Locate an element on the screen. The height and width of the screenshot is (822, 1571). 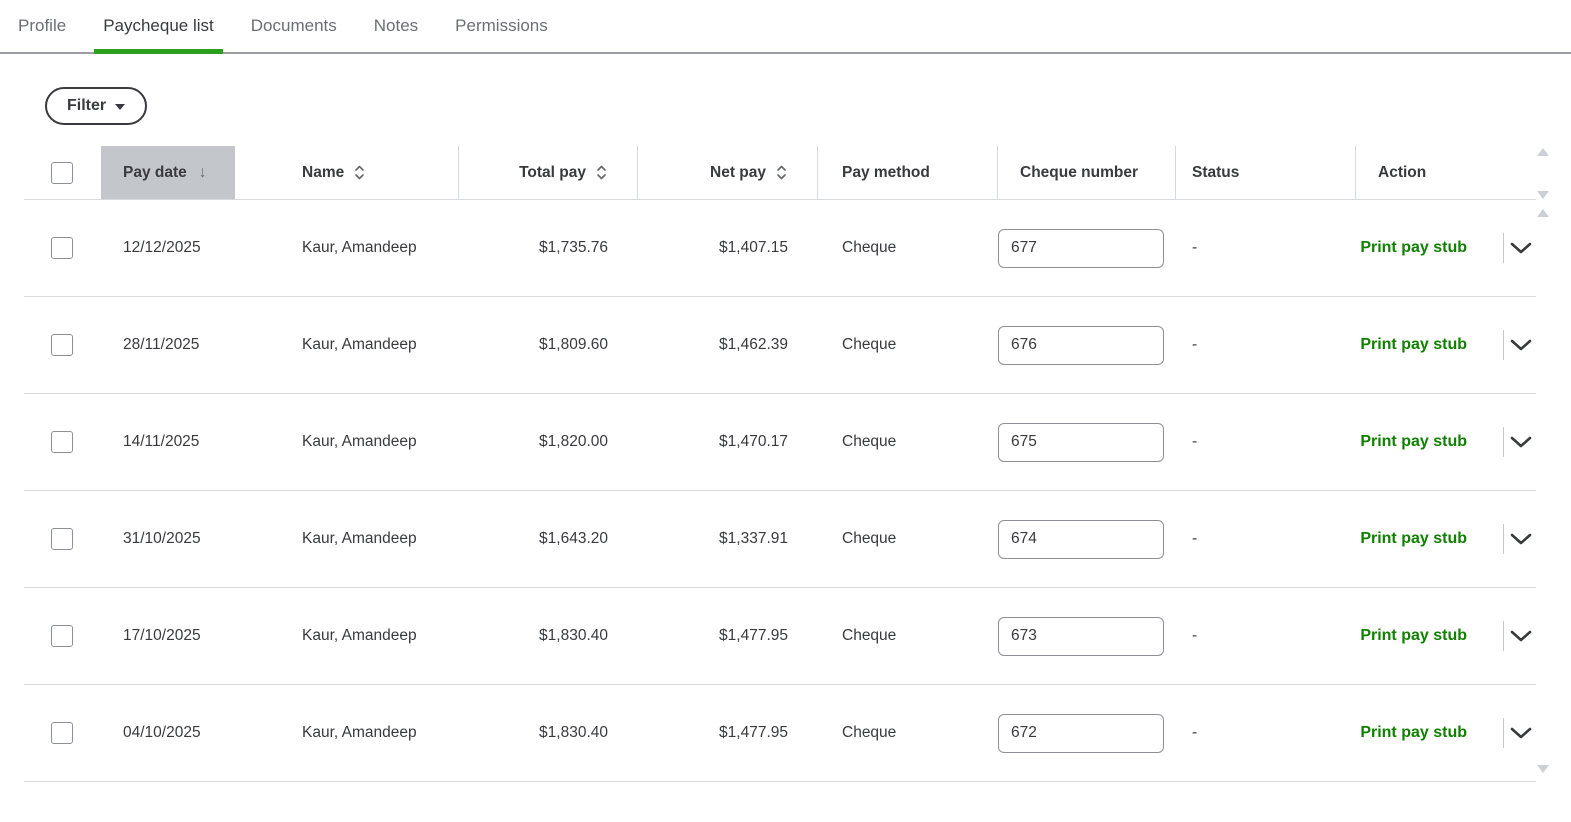
tab-notes: Notes is located at coordinates (396, 25).